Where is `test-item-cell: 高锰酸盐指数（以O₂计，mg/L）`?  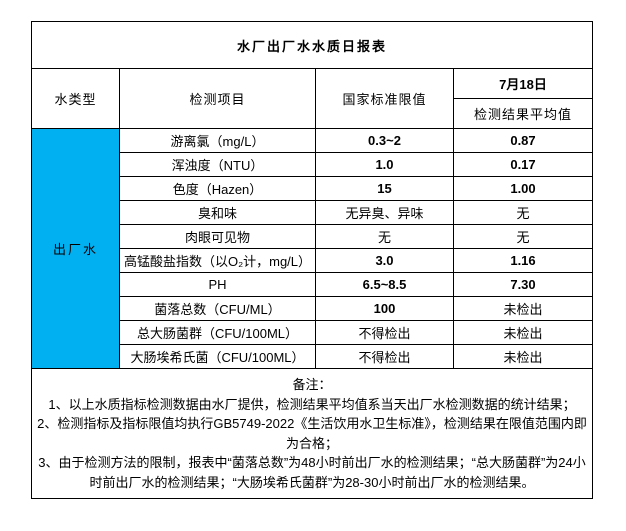 test-item-cell: 高锰酸盐指数（以O₂计，mg/L） is located at coordinates (217, 260).